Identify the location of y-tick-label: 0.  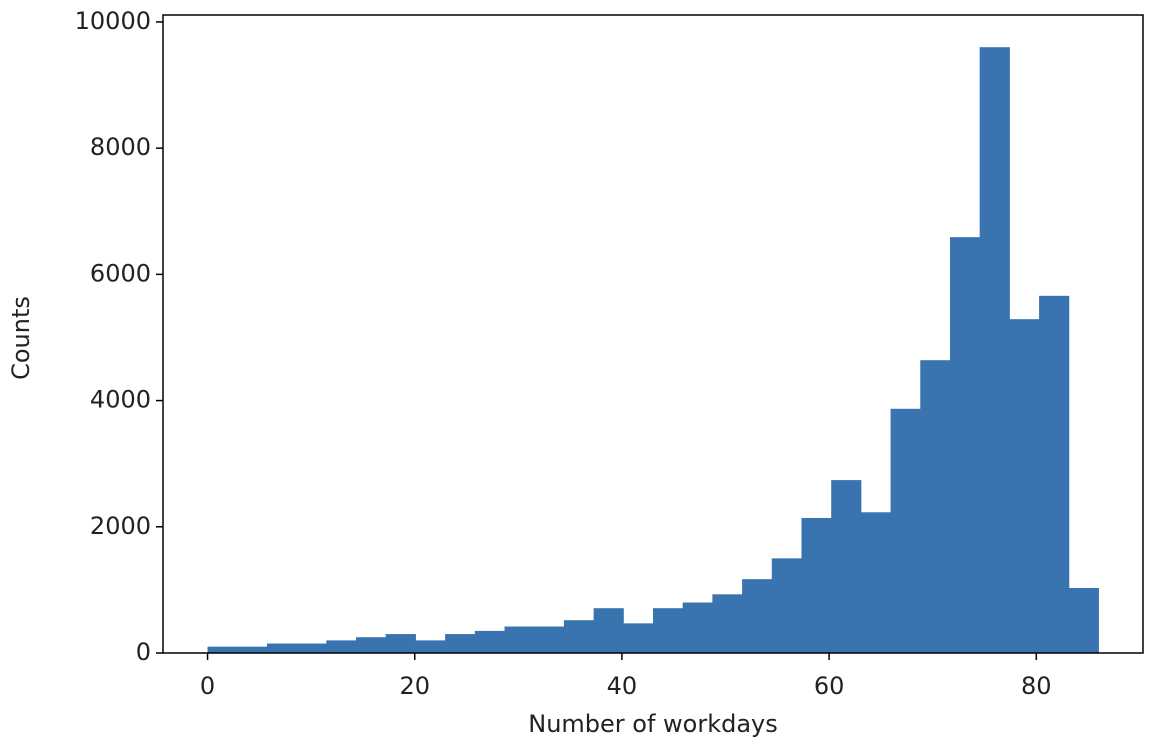
(143, 652).